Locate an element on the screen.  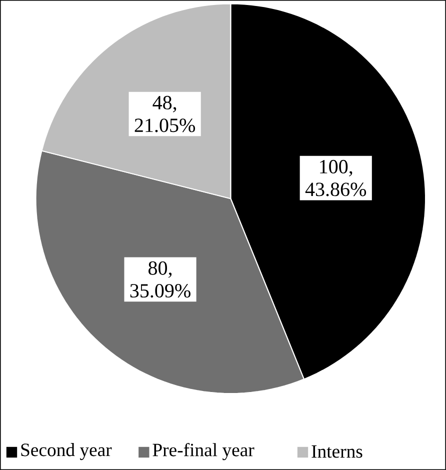
legend-label: Interns is located at coordinates (337, 451).